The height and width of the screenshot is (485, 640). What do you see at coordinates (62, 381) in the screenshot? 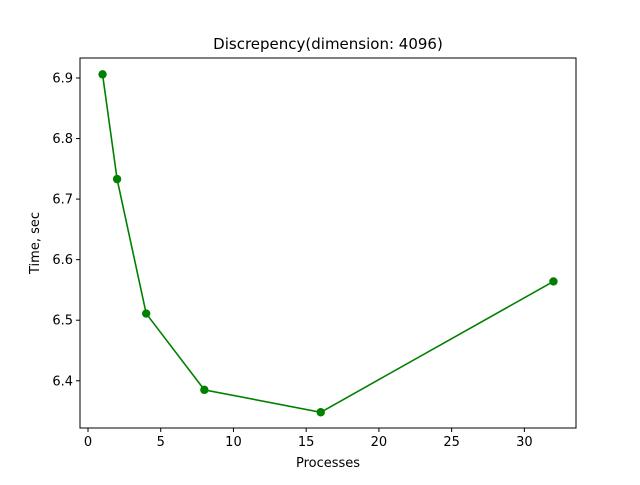
I see `y-tick-label: 6.4` at bounding box center [62, 381].